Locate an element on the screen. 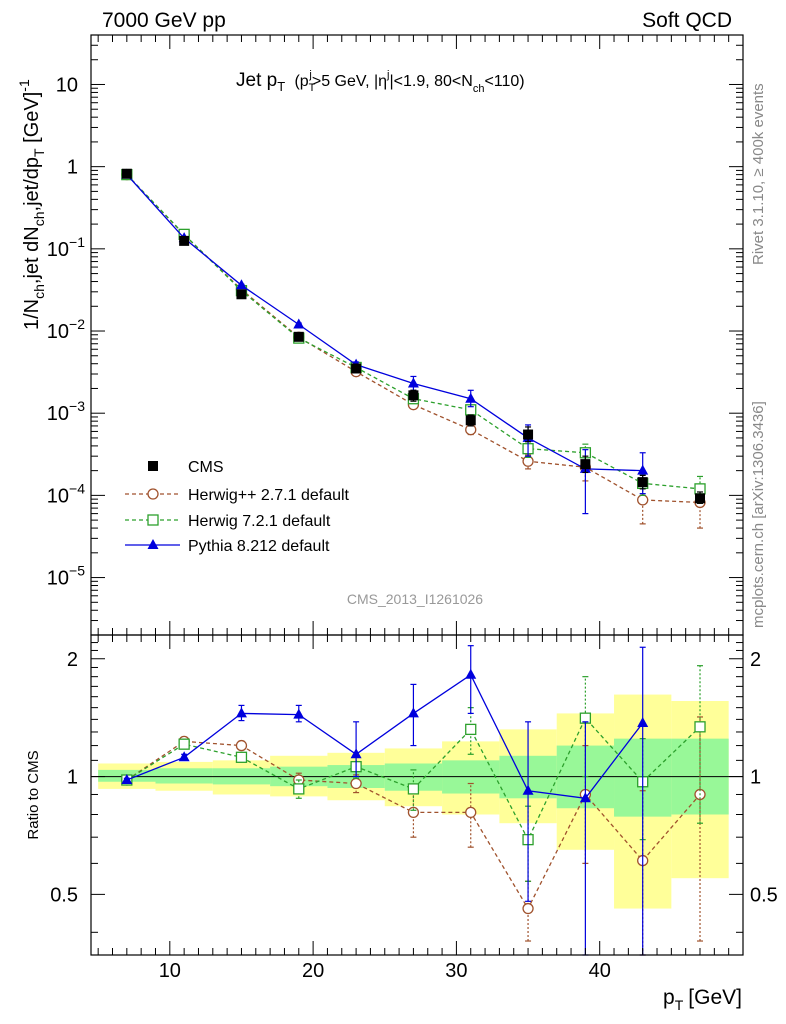 This screenshot has width=786, height=1024. ratio-line-herwig7 is located at coordinates (413, 779).